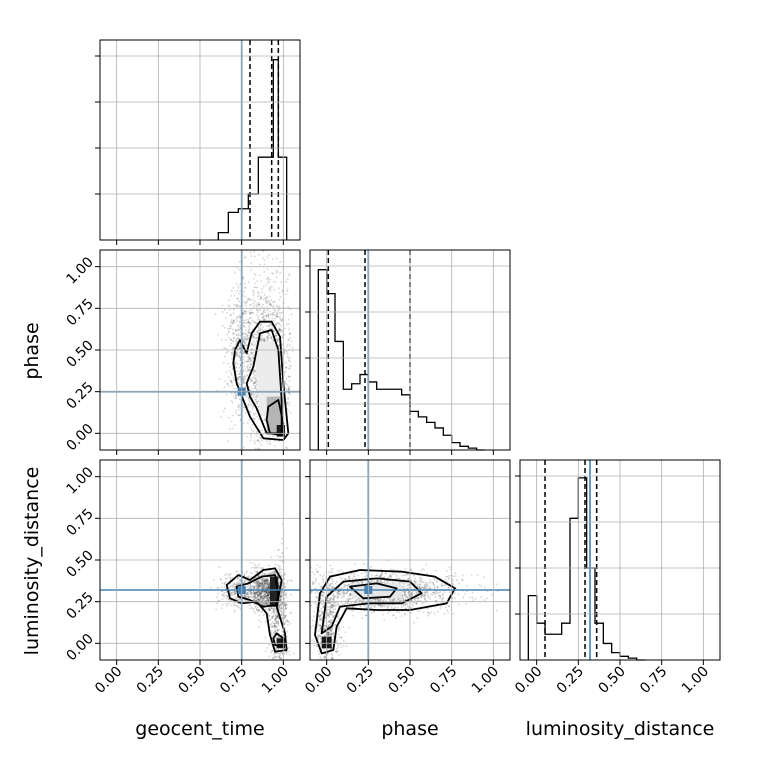 The width and height of the screenshot is (760, 760). What do you see at coordinates (616, 578) in the screenshot?
I see `hist-panel-luminosity_distance: 0.00 0.25 0.50 0.75 1.00` at bounding box center [616, 578].